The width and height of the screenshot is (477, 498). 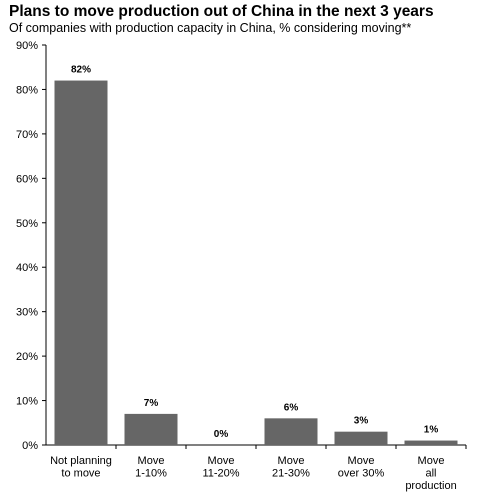 I want to click on x-category-label-line: 21-30%, so click(x=291, y=474).